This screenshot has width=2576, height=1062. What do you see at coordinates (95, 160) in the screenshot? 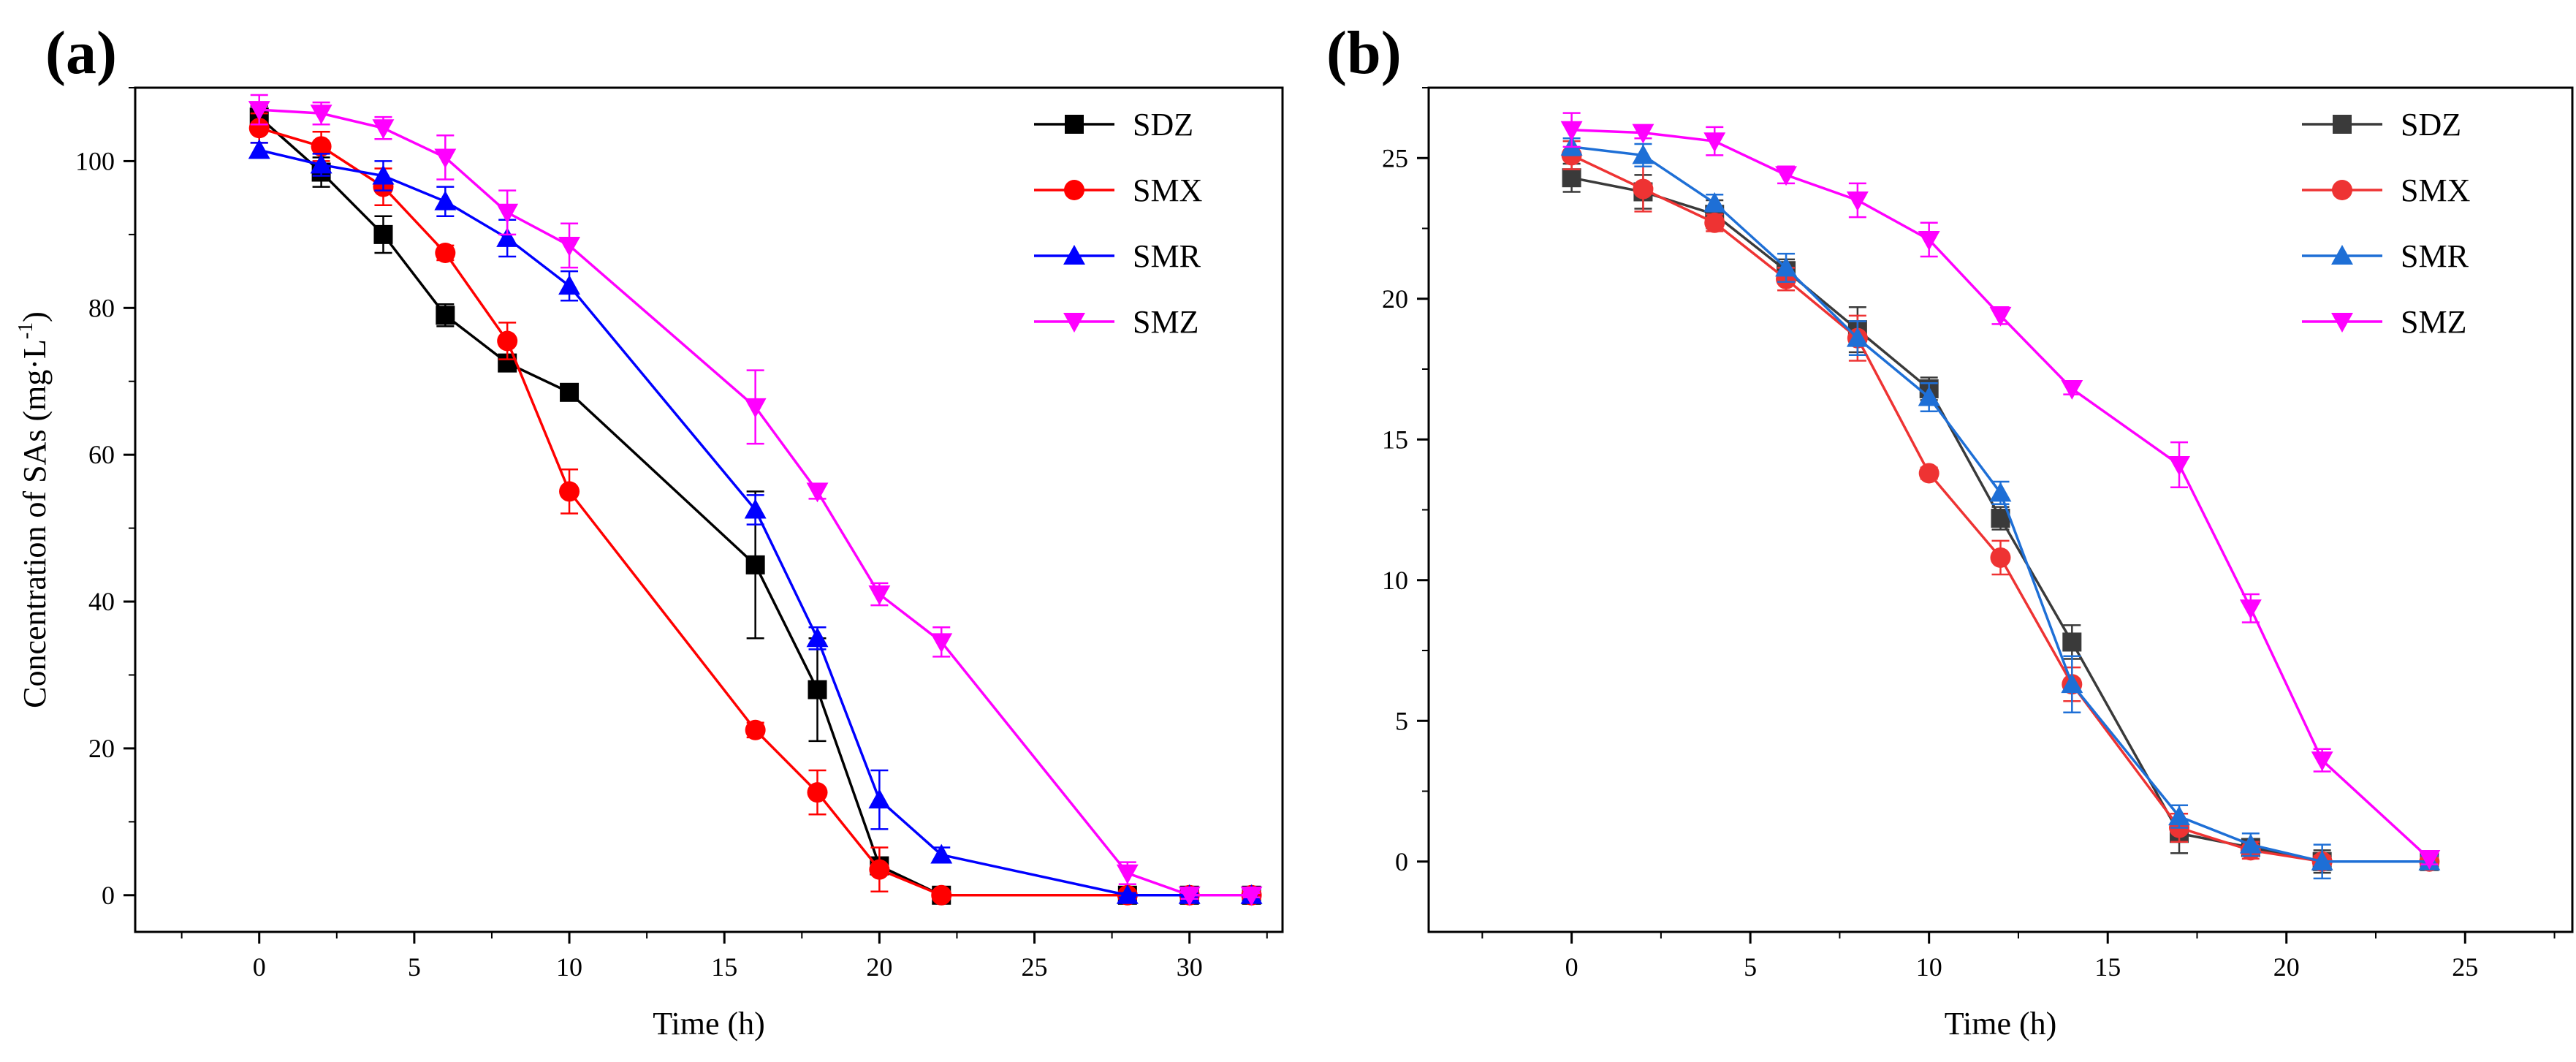
I see `y-tick-label: 100` at bounding box center [95, 160].